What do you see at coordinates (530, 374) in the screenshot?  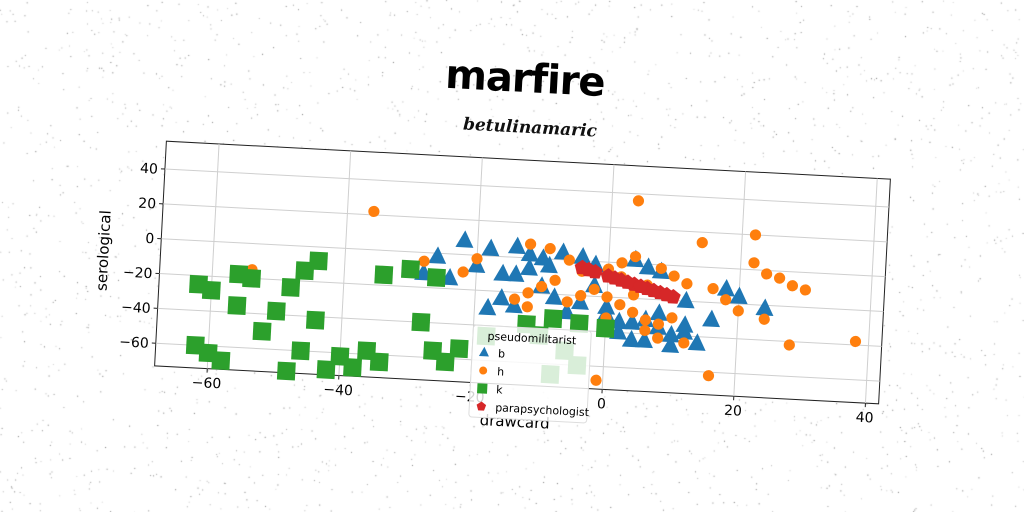 I see `legend-box` at bounding box center [530, 374].